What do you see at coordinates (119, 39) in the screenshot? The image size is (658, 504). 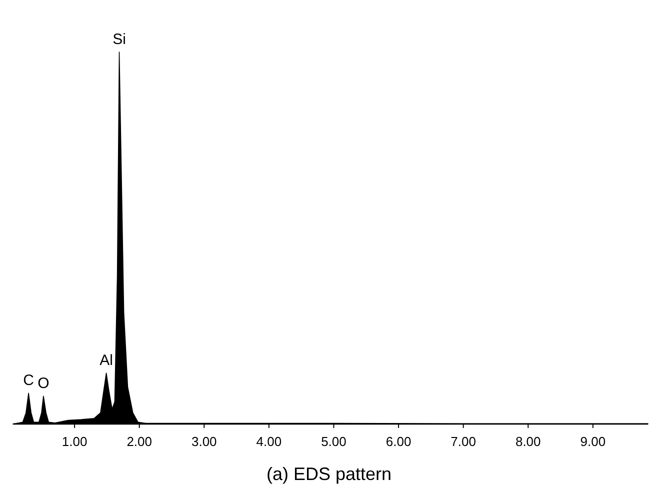 I see `annotation: Si` at bounding box center [119, 39].